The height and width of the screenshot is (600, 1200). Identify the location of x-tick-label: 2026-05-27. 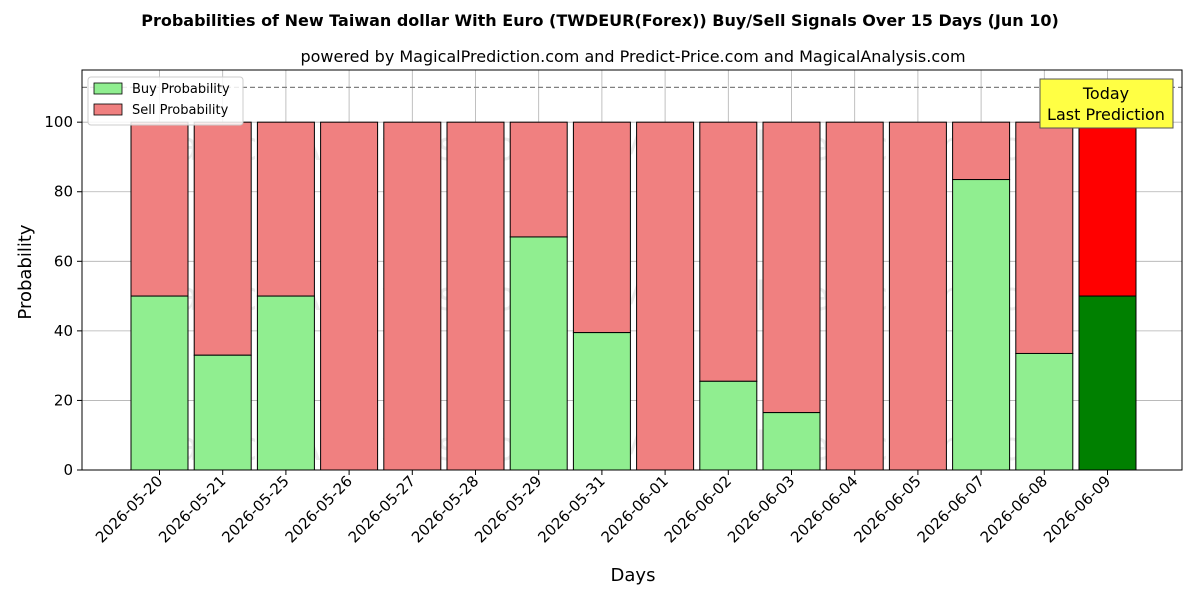
(382, 509).